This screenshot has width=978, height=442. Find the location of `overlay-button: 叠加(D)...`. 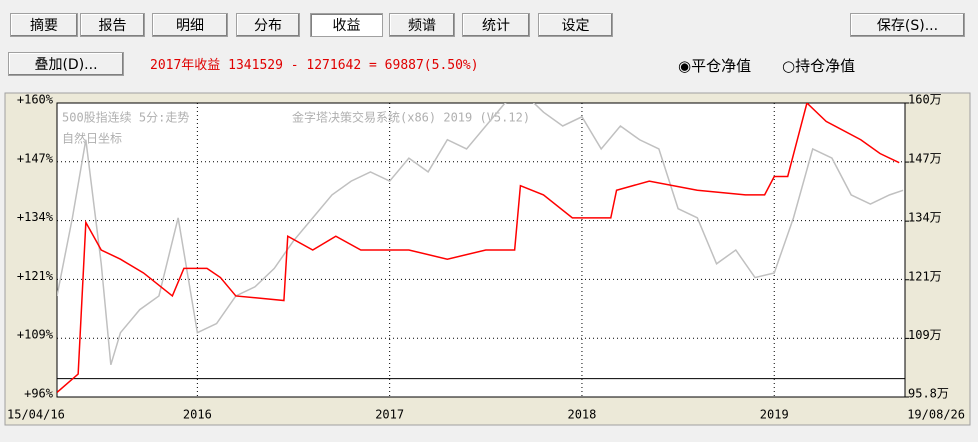

overlay-button: 叠加(D)... is located at coordinates (66, 64).